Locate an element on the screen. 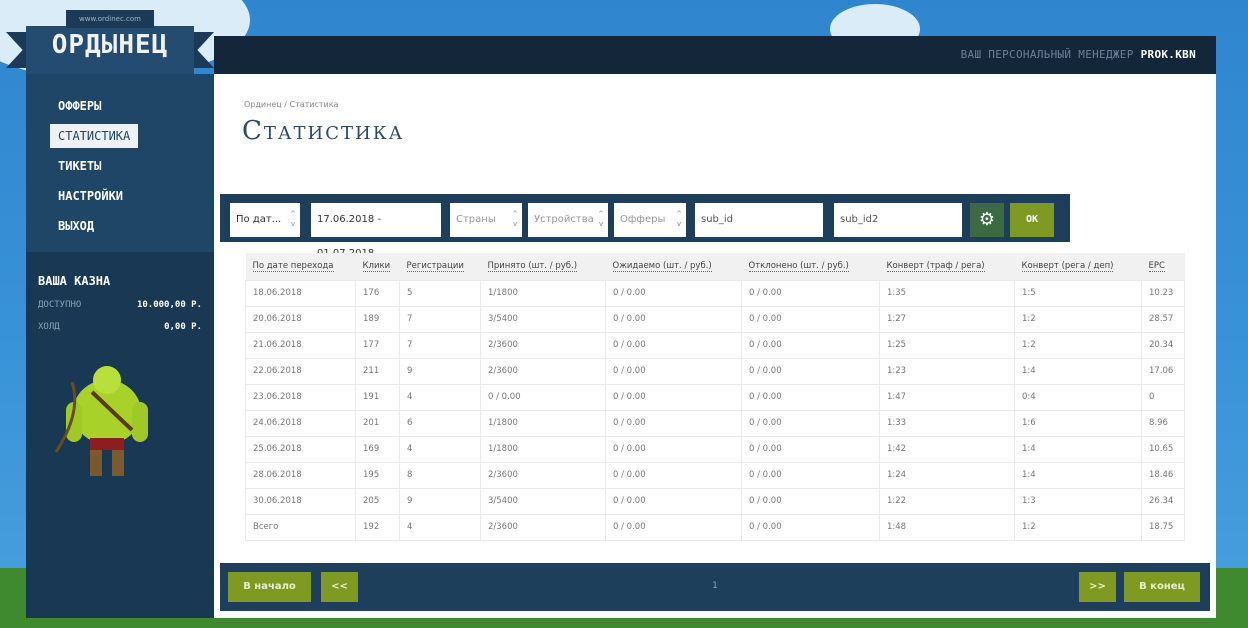  sub-id-input: sub_id is located at coordinates (759, 220).